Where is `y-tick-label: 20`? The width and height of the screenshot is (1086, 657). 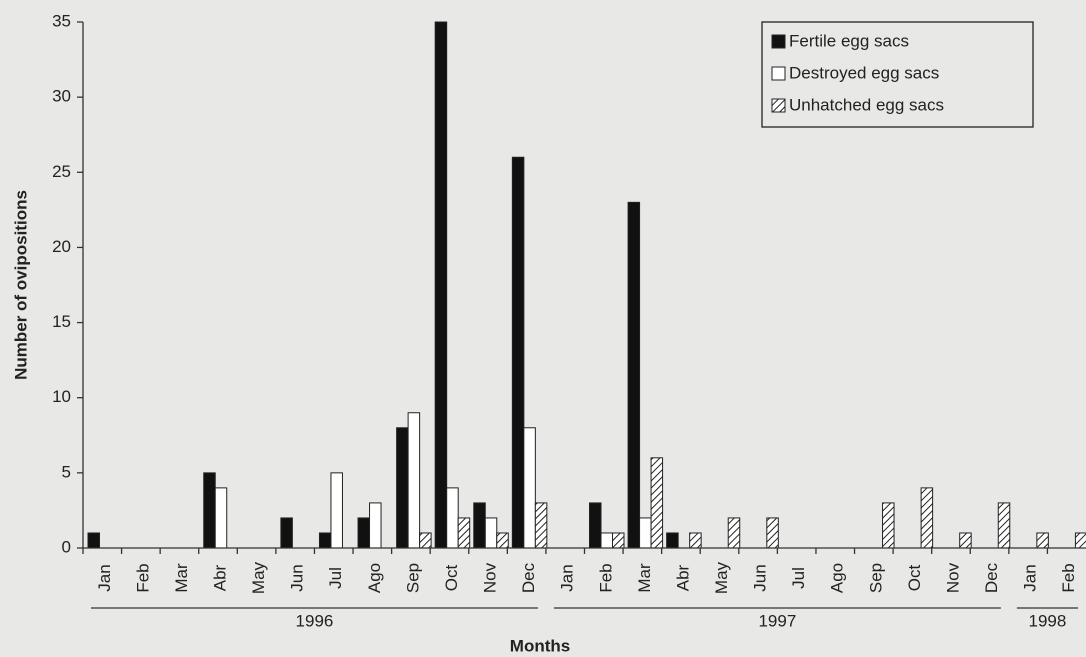
y-tick-label: 20 is located at coordinates (61, 246).